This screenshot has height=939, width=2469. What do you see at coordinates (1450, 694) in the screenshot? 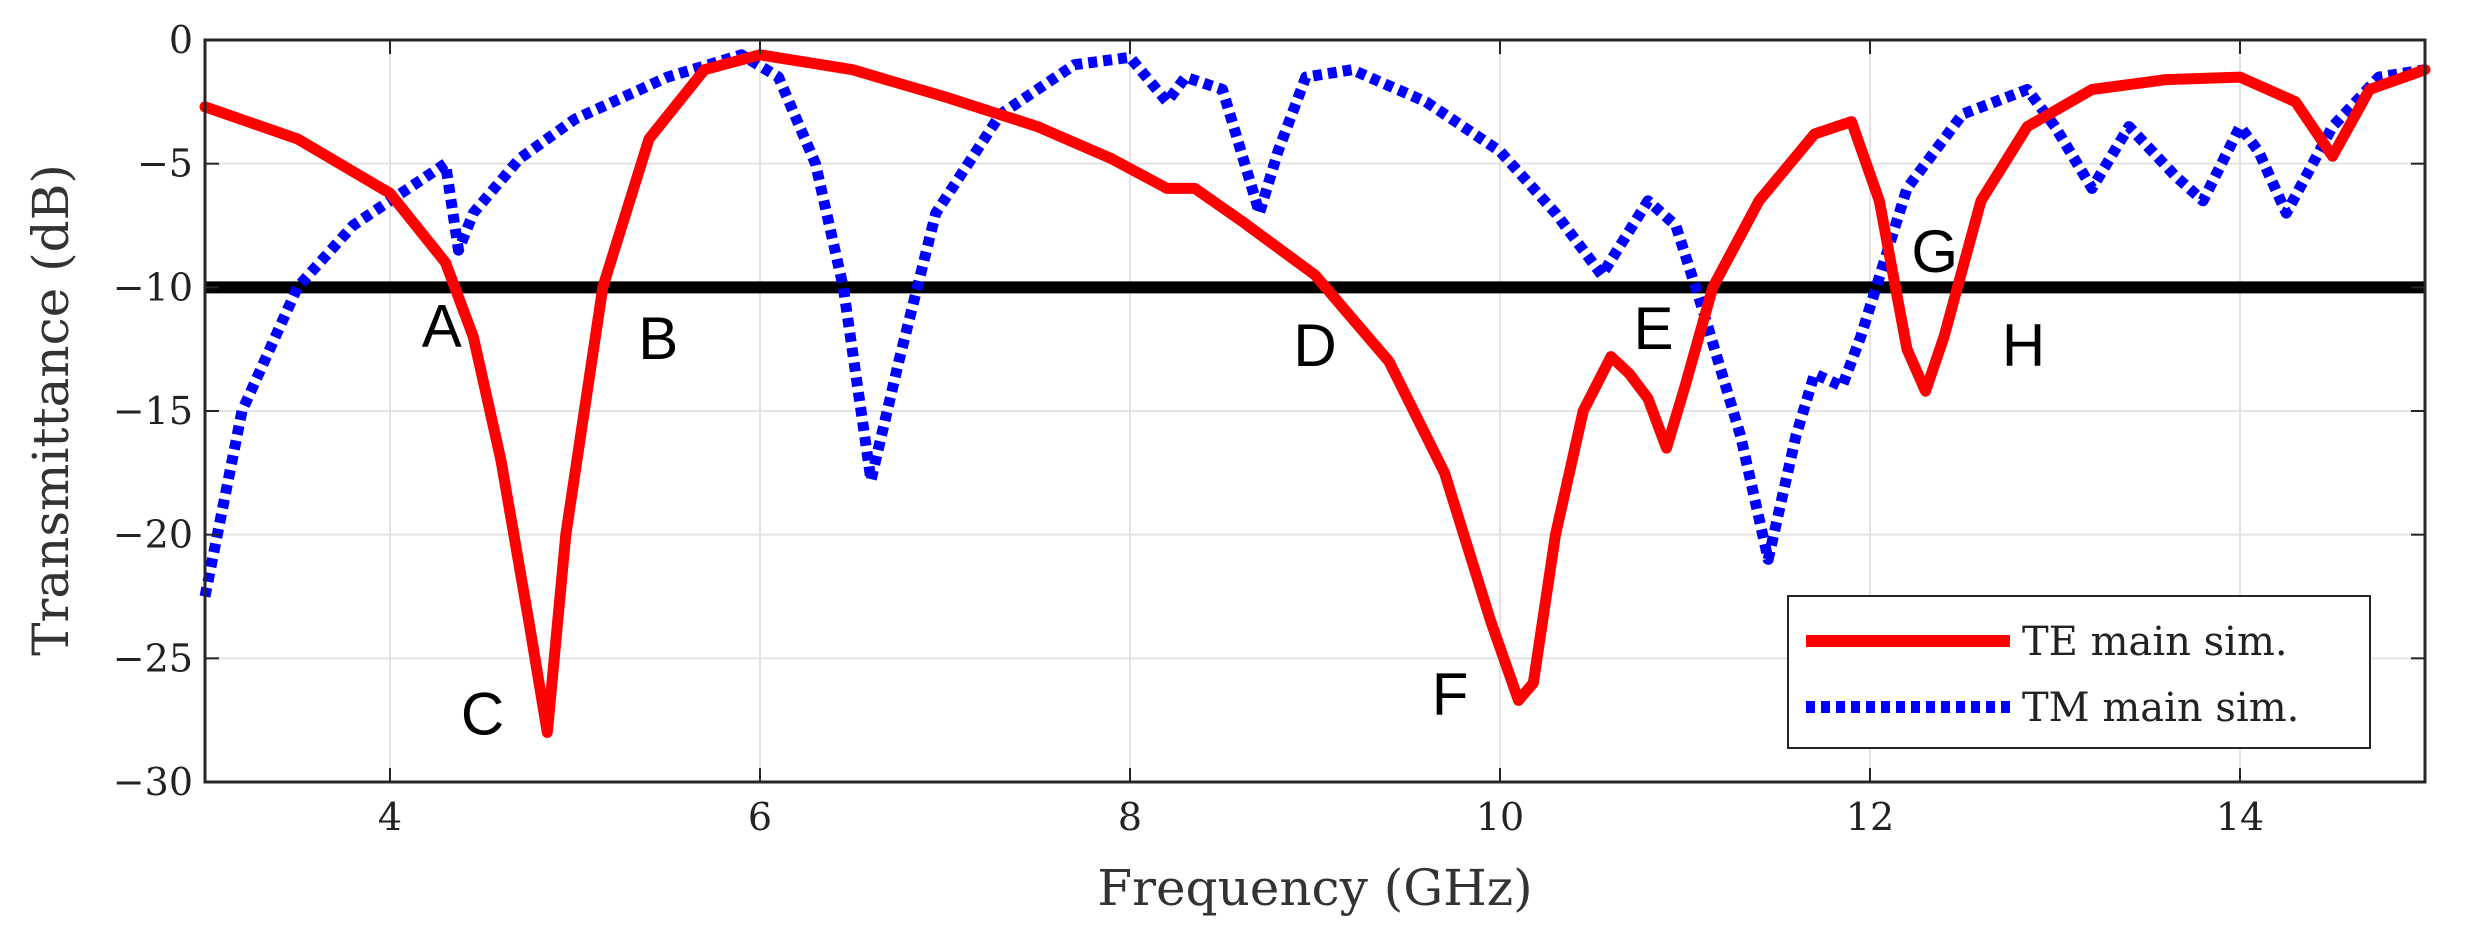
I see `annotation-f: F` at bounding box center [1450, 694].